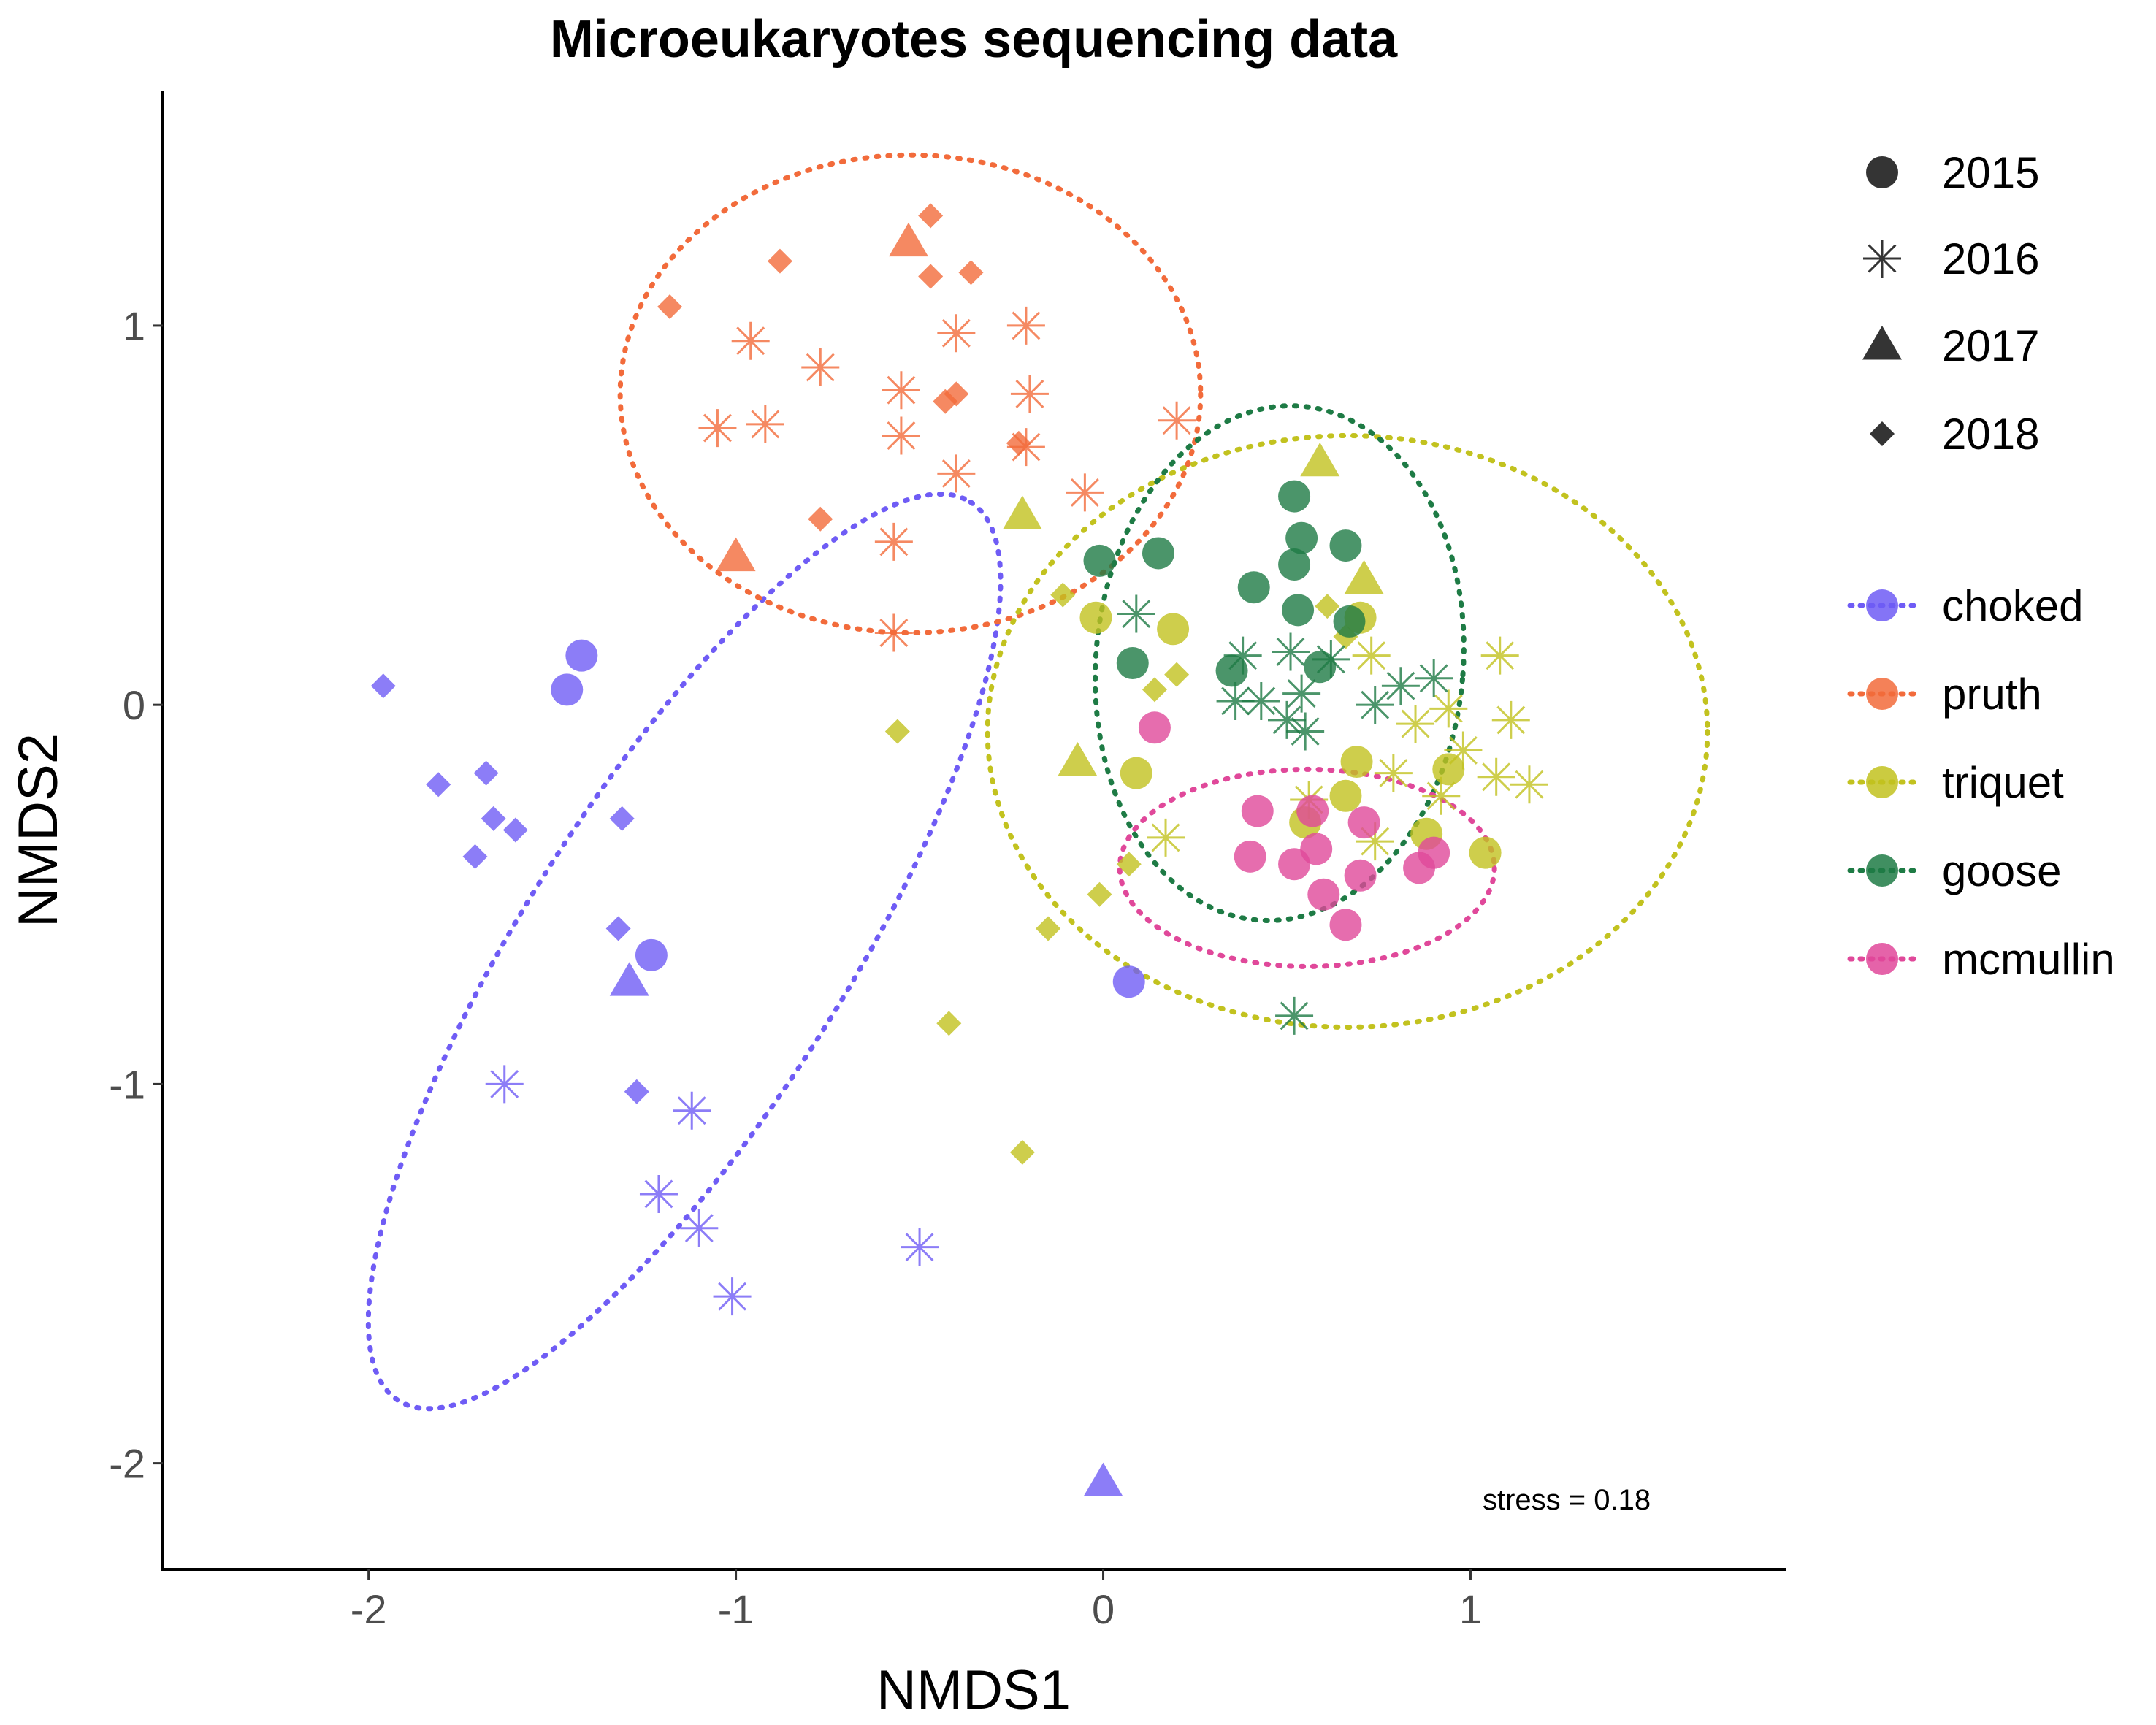 The image size is (2156, 1725). What do you see at coordinates (1991, 434) in the screenshot?
I see `legend-label-2018: 2018` at bounding box center [1991, 434].